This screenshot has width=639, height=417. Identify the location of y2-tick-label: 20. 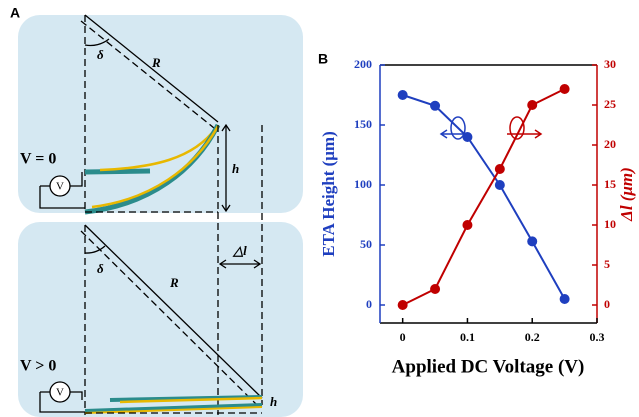
(610, 144).